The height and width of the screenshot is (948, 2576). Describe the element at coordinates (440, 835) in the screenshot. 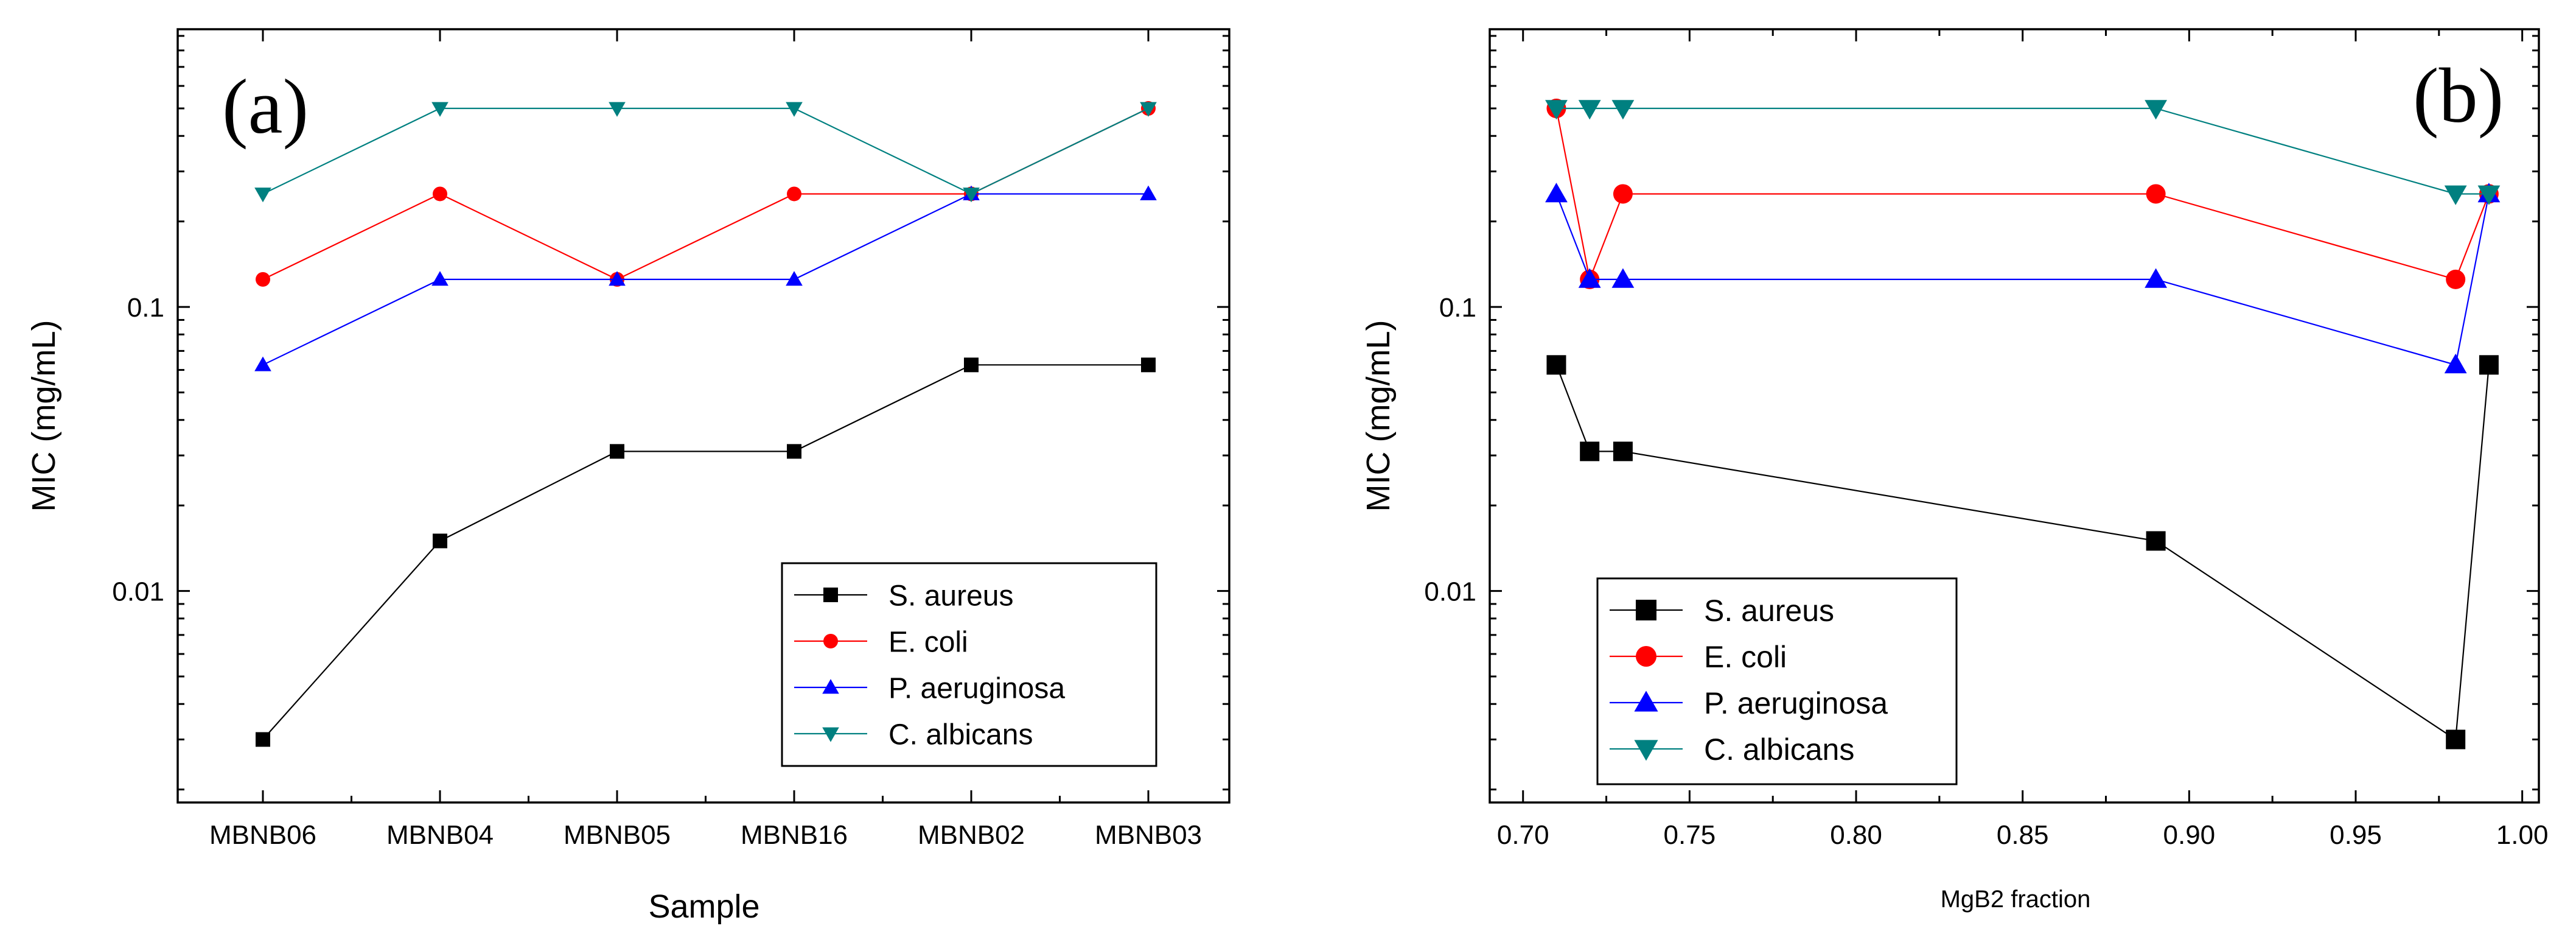

I see `x-tick-label: MBNB04` at that location.